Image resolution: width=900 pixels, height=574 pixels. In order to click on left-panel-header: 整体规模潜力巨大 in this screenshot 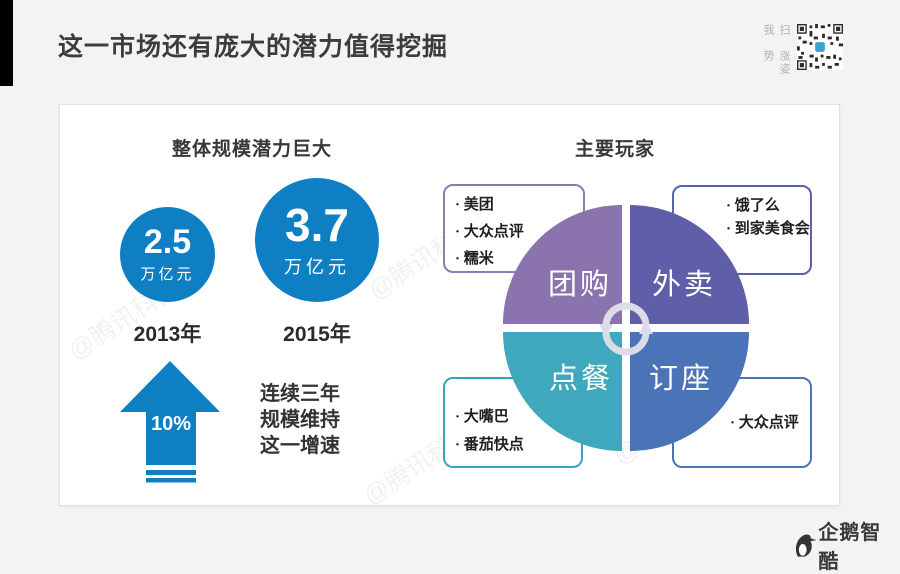, I will do `click(251, 149)`.